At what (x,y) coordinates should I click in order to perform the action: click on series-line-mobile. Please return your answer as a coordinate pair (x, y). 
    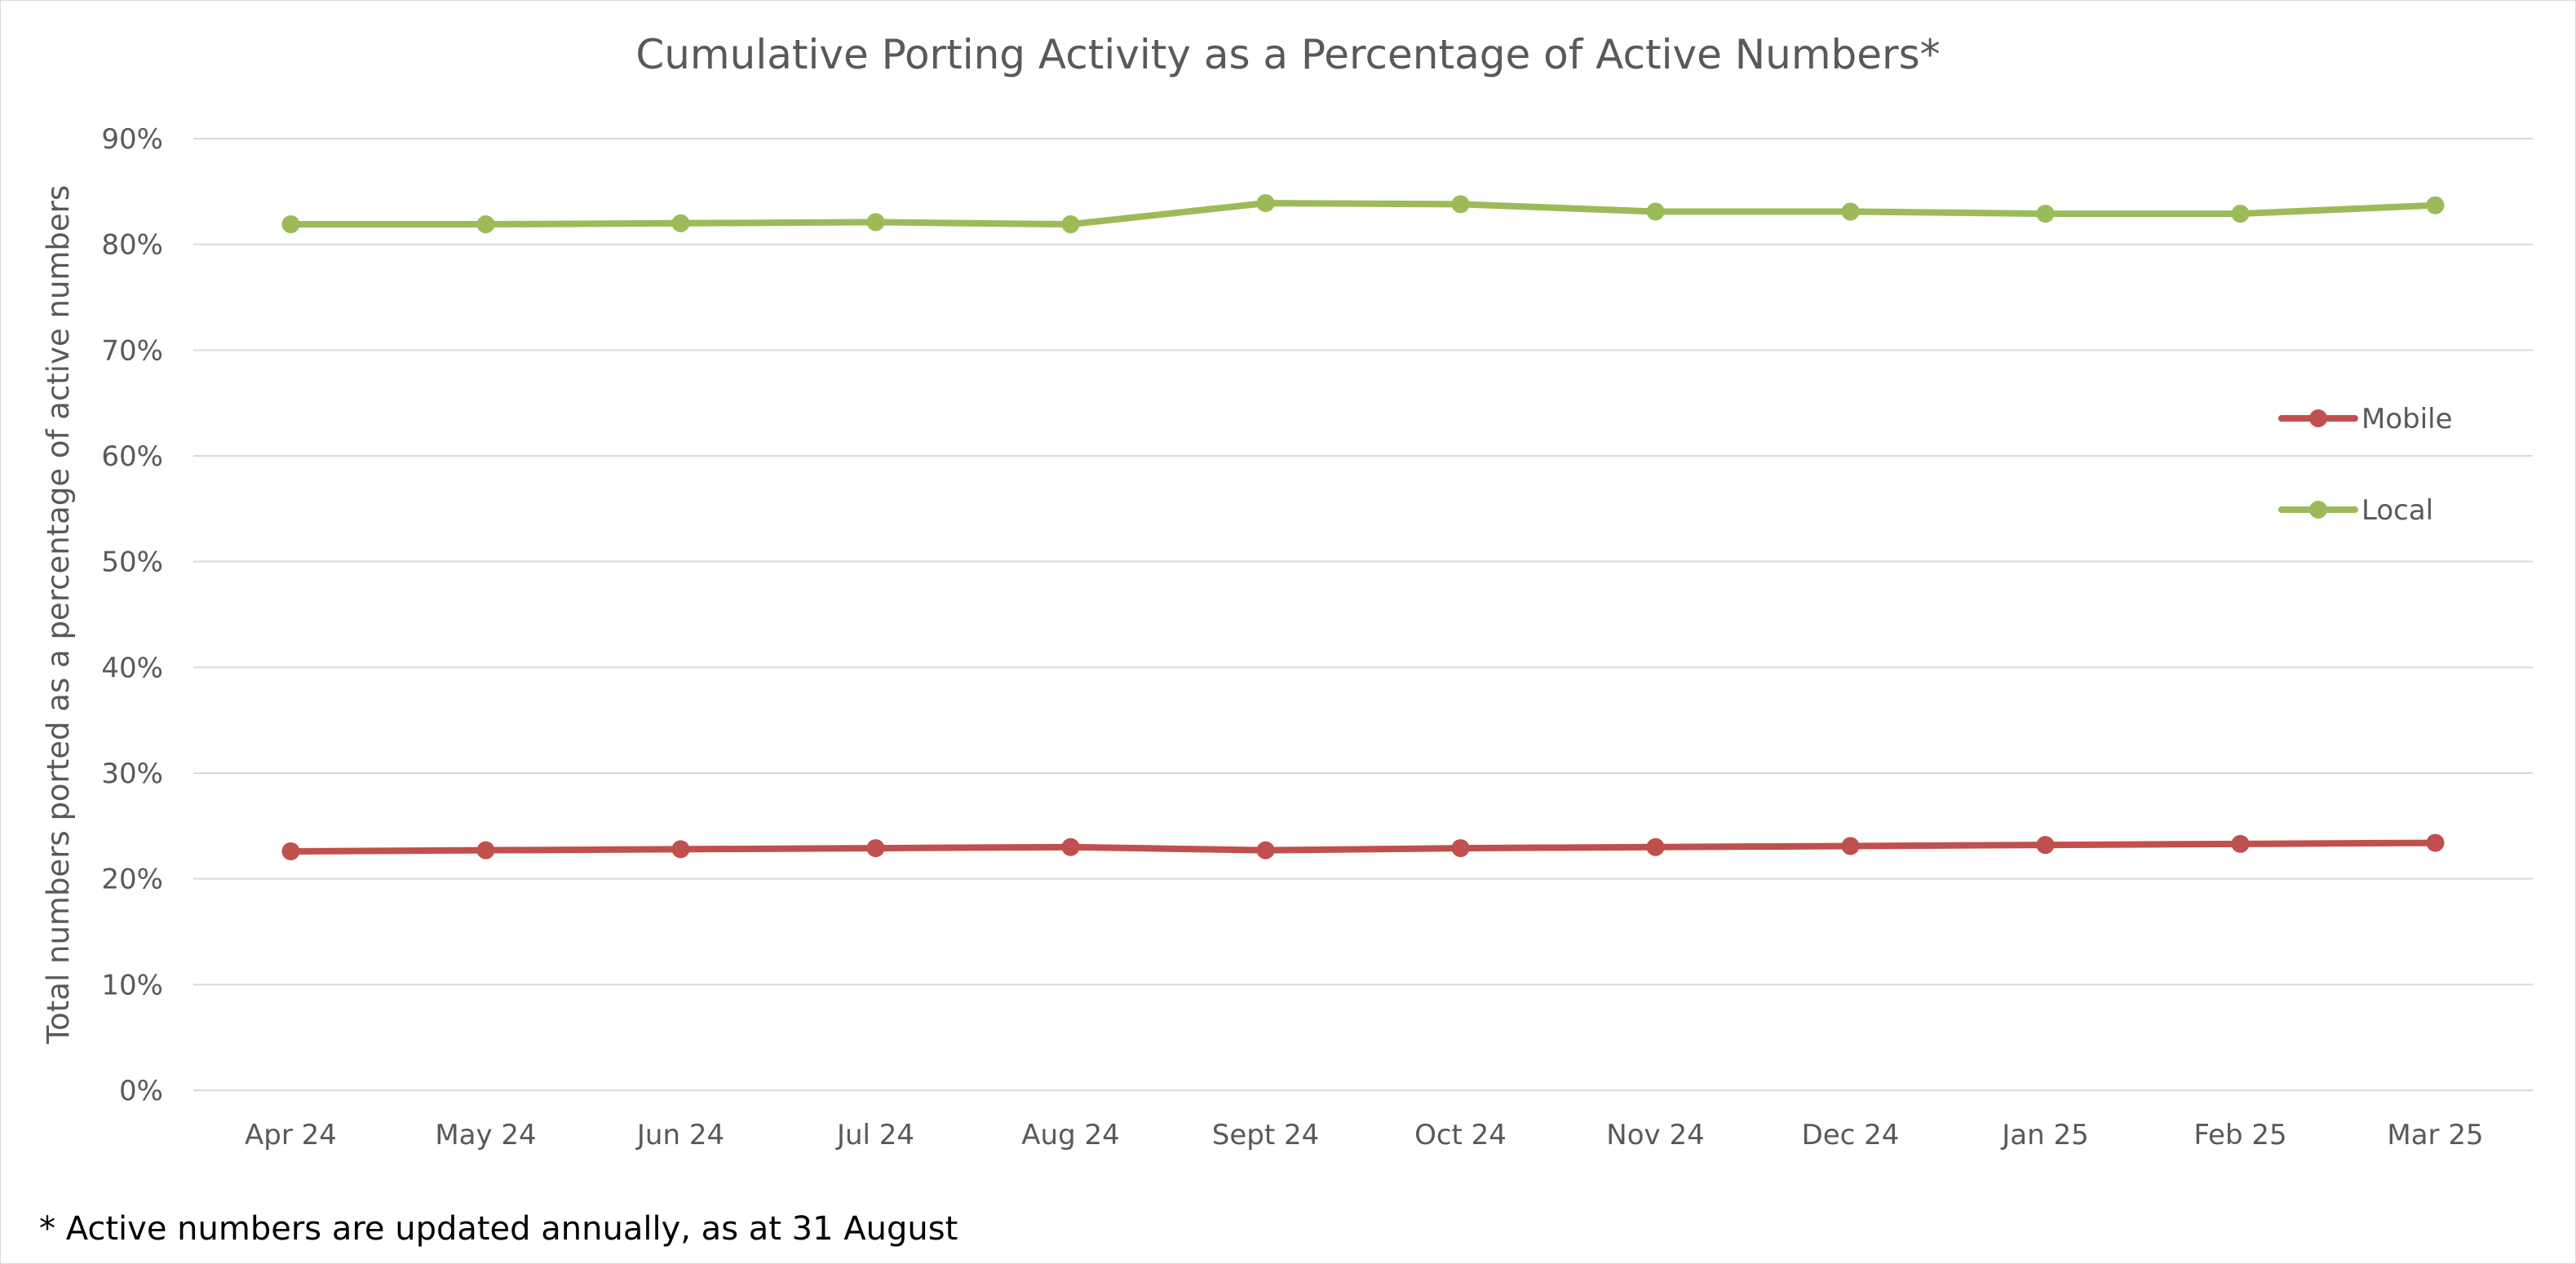
    Looking at the image, I should click on (1363, 847).